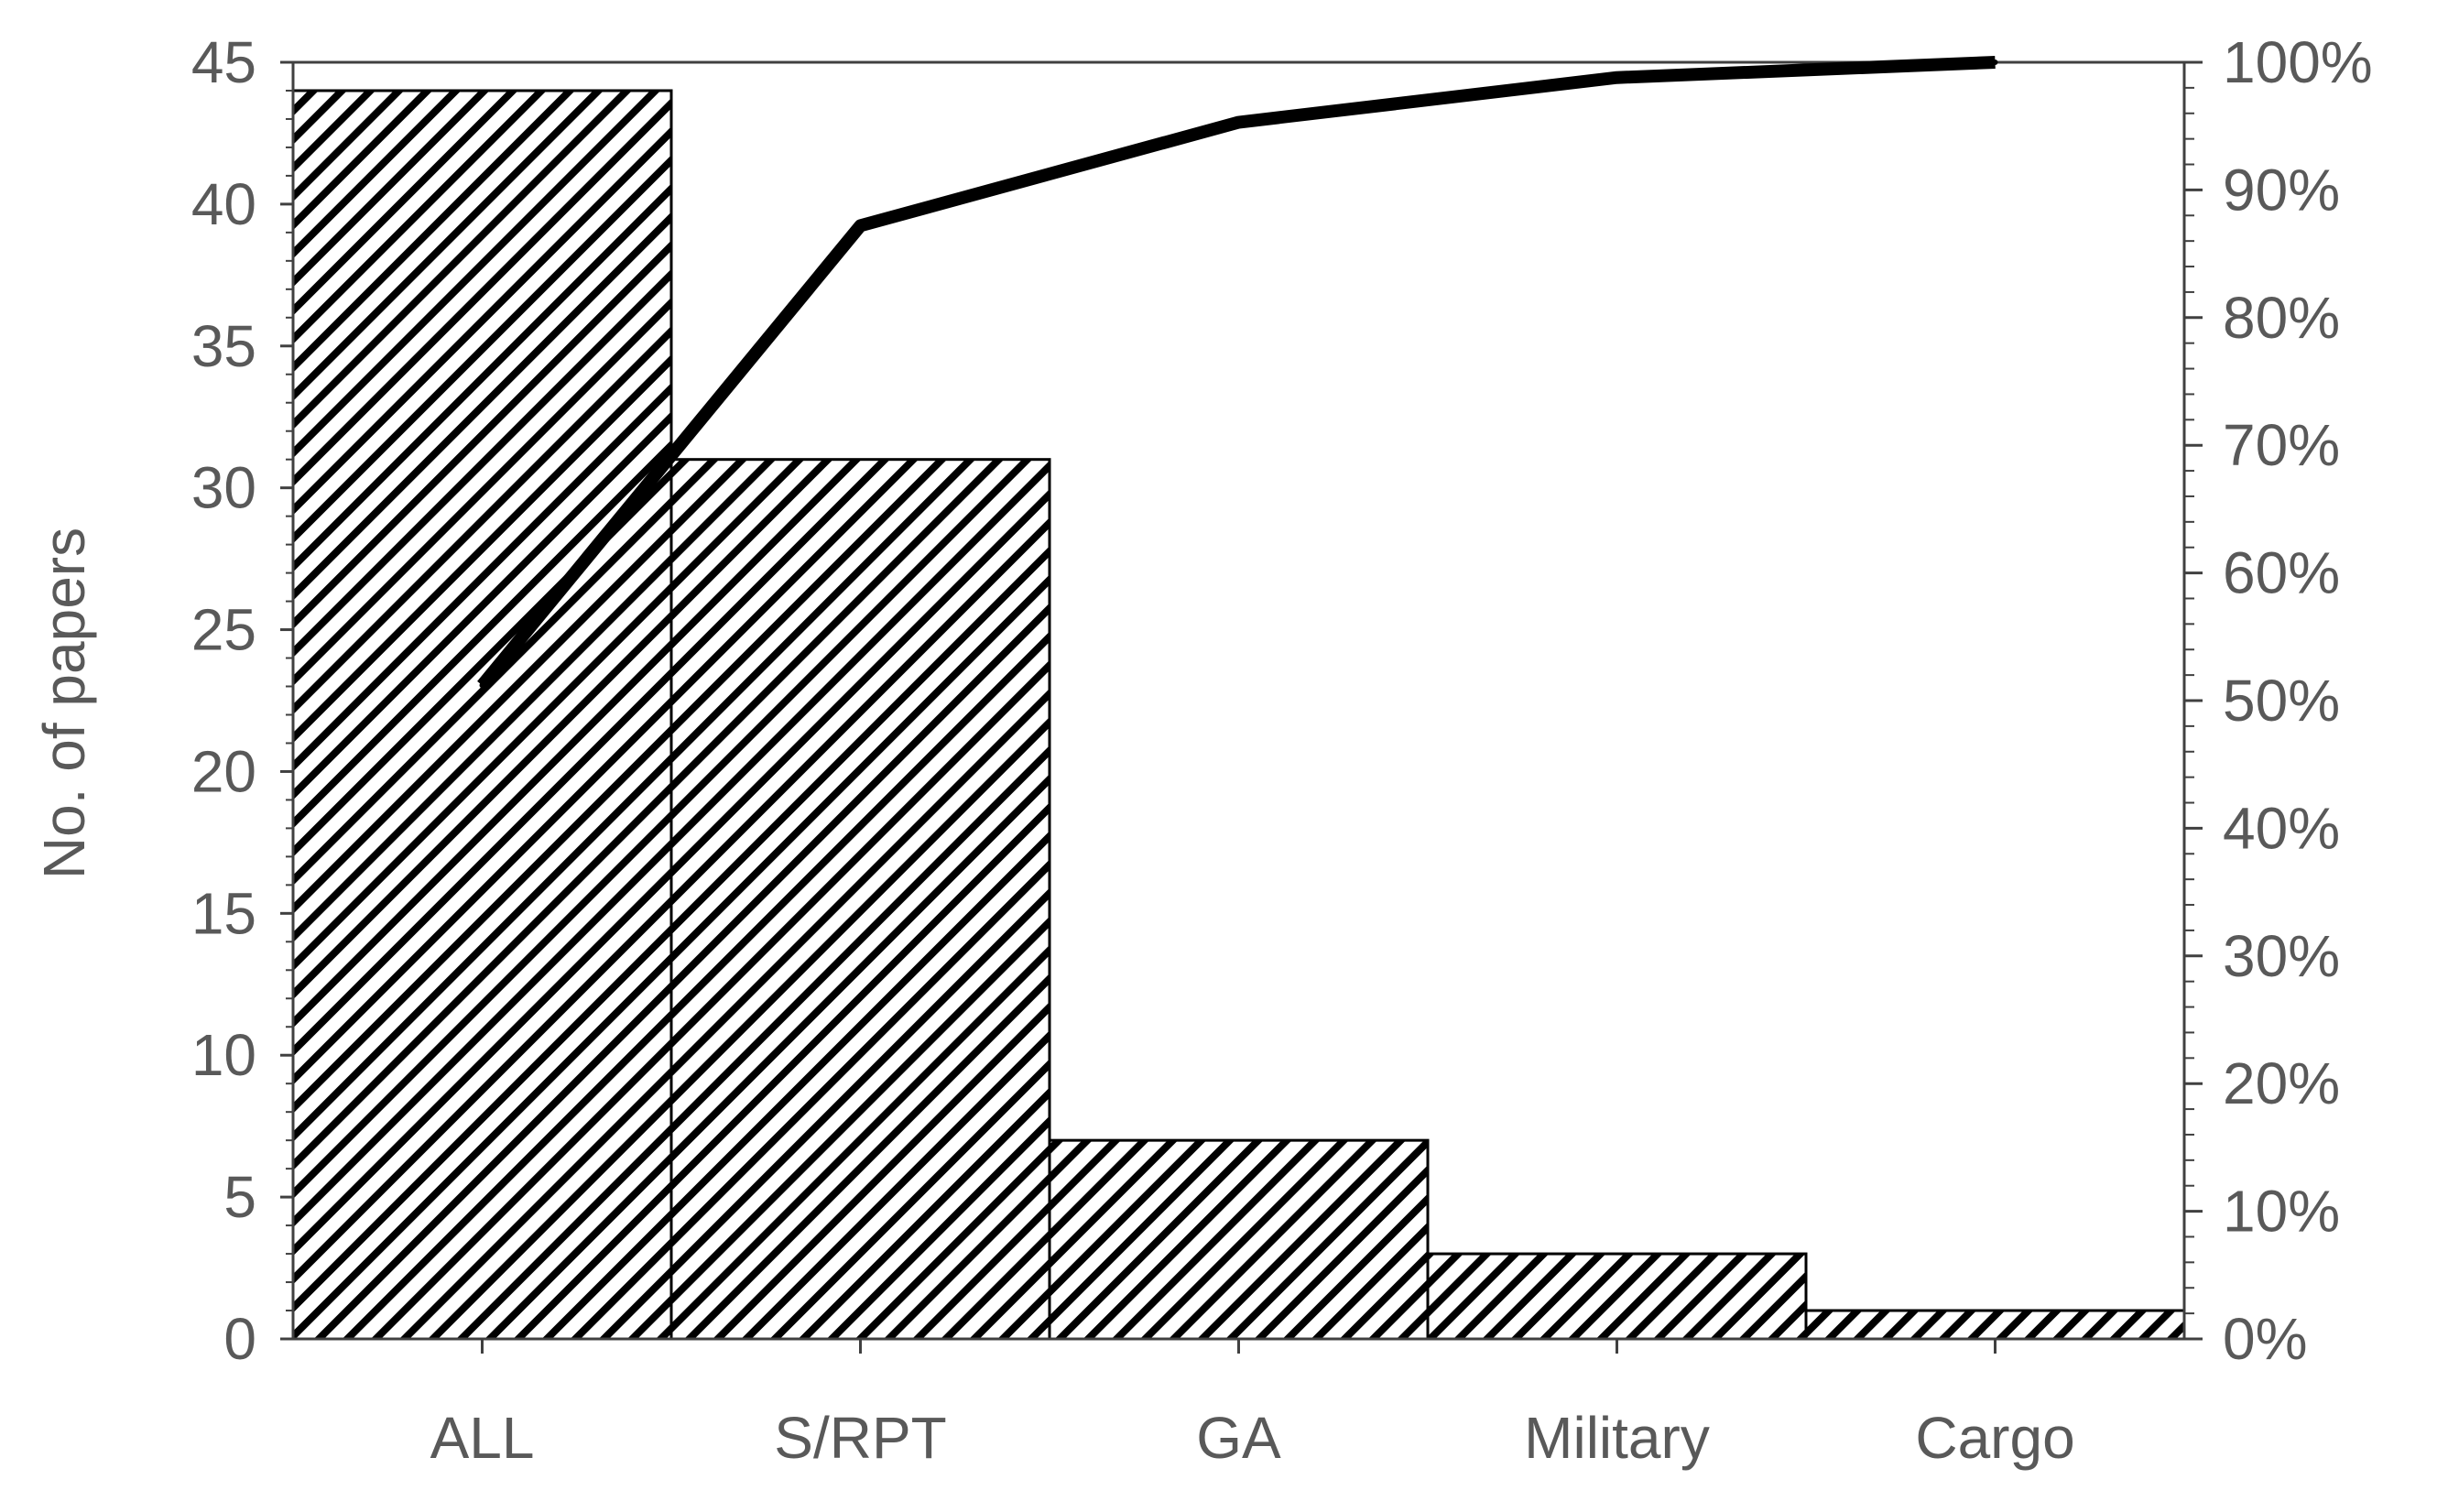 The width and height of the screenshot is (2448, 1512). Describe the element at coordinates (2281, 190) in the screenshot. I see `y2-tick-label: 90%` at that location.